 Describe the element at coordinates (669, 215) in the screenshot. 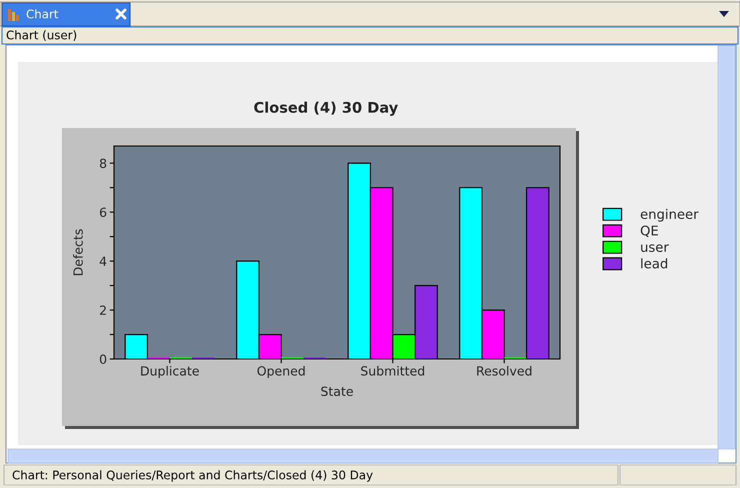

I see `legend-label: engineer` at that location.